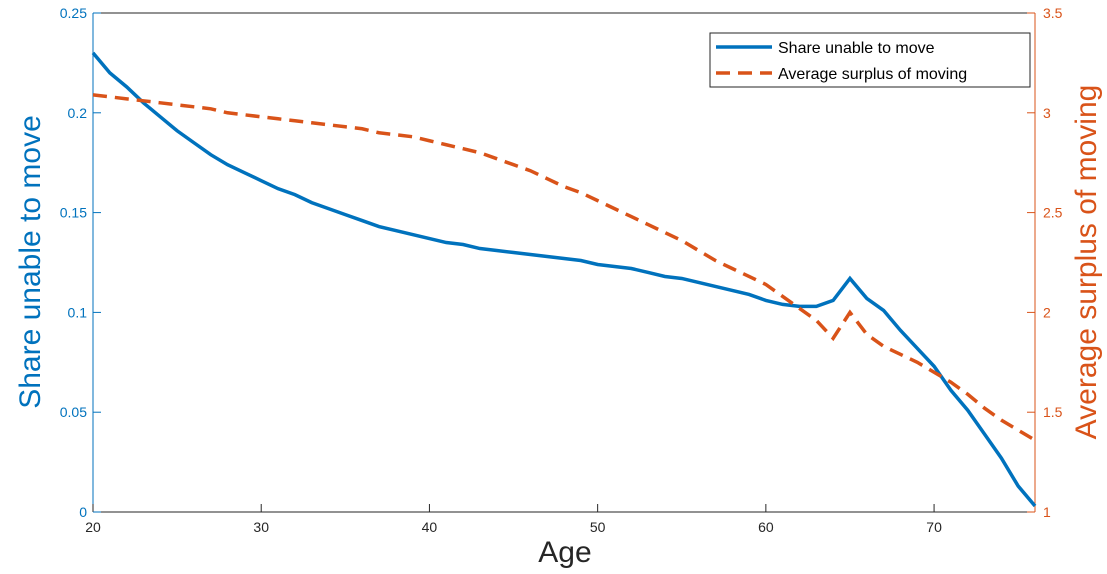 Image resolution: width=1107 pixels, height=574 pixels. Describe the element at coordinates (1086, 262) in the screenshot. I see `y2-axis-label: Average surplus of moving` at that location.